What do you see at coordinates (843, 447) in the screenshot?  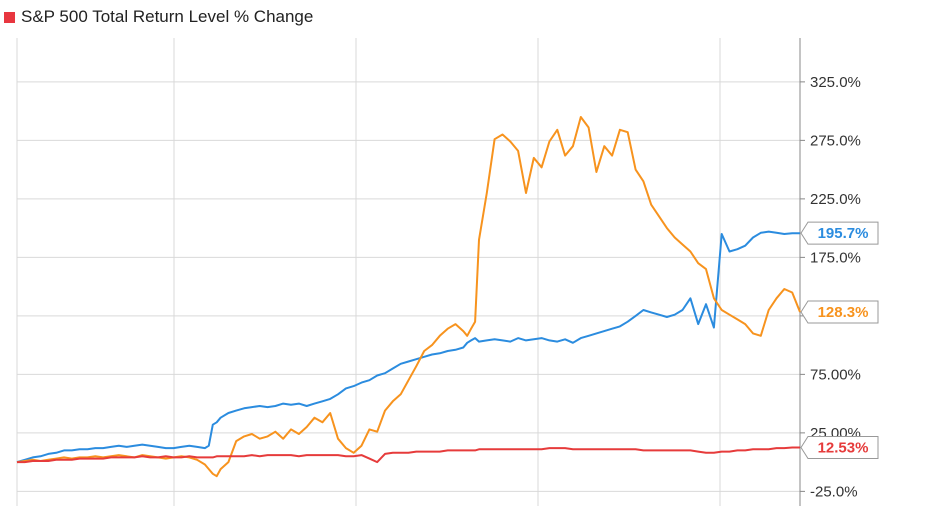 I see `end-label-3: 12.53%` at bounding box center [843, 447].